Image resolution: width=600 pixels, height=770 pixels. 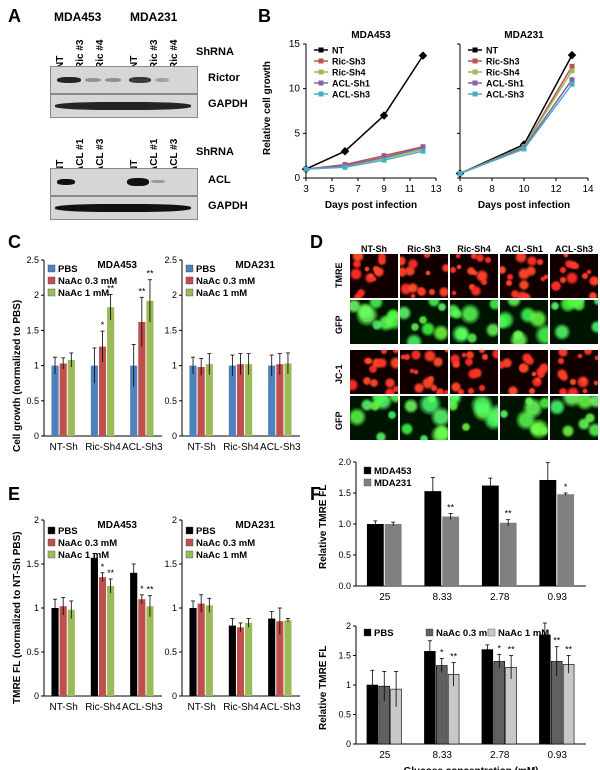 I want to click on microscopy-row-label: GFP, so click(x=339, y=324).